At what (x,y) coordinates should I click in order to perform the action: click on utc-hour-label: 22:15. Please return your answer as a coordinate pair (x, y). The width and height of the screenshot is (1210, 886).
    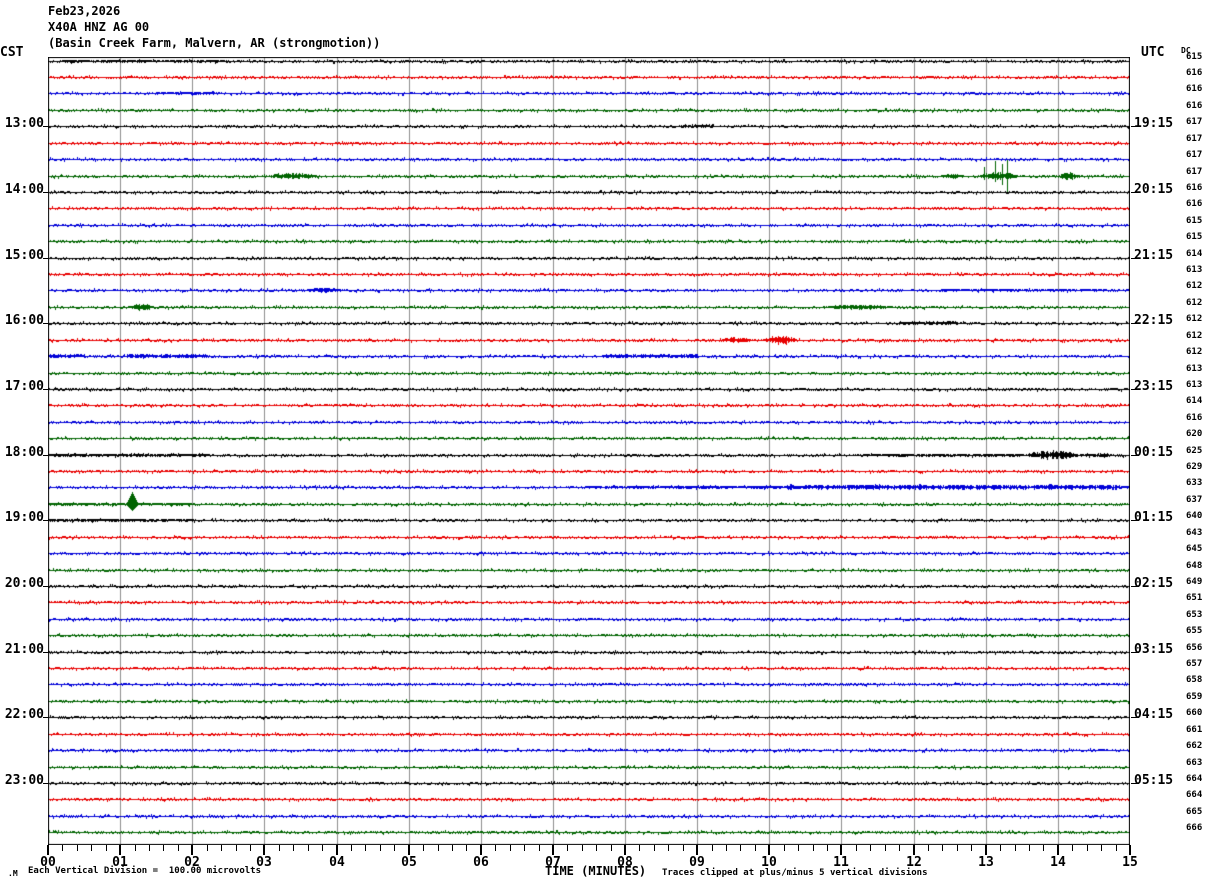
    Looking at the image, I should click on (1154, 320).